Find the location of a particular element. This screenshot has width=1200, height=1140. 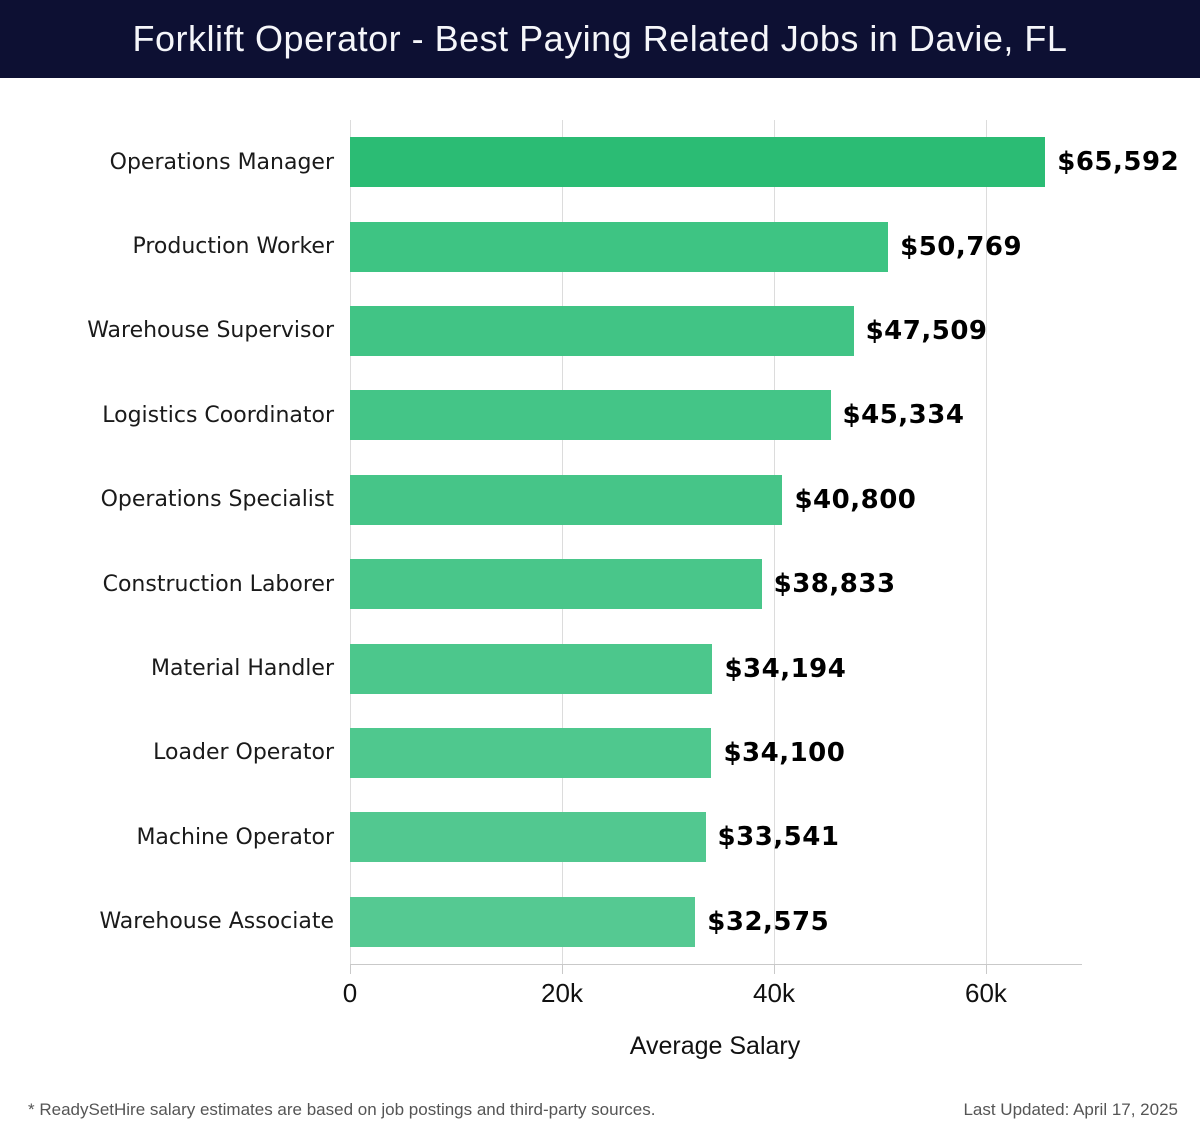

bar-track: $47,509 is located at coordinates (715, 331).